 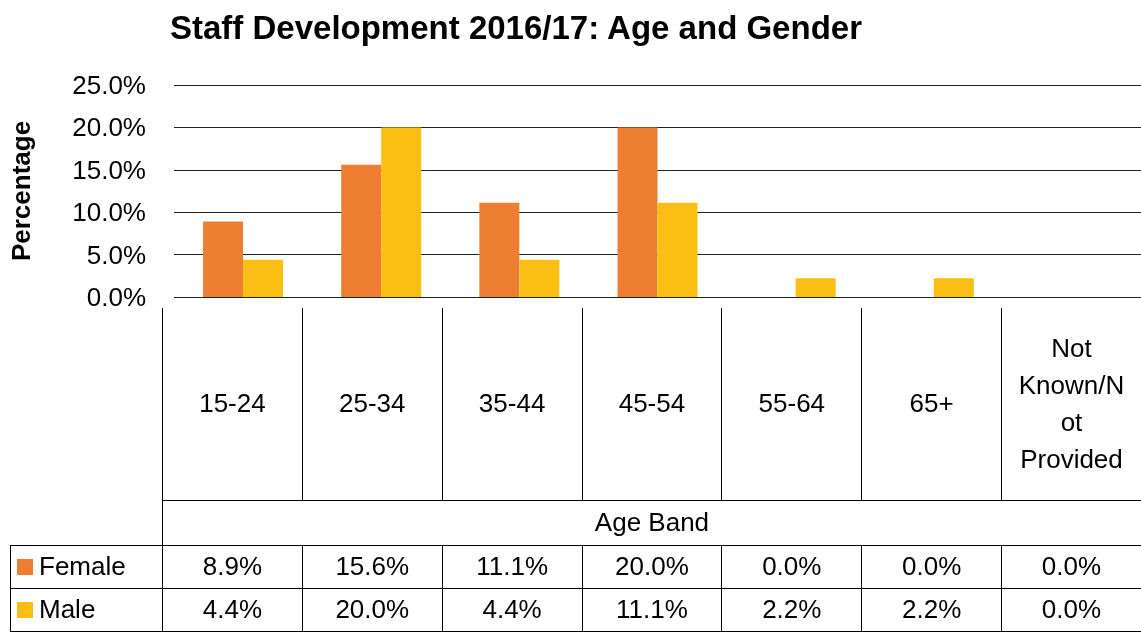 I want to click on x-tick-label: 55-64, so click(x=791, y=404).